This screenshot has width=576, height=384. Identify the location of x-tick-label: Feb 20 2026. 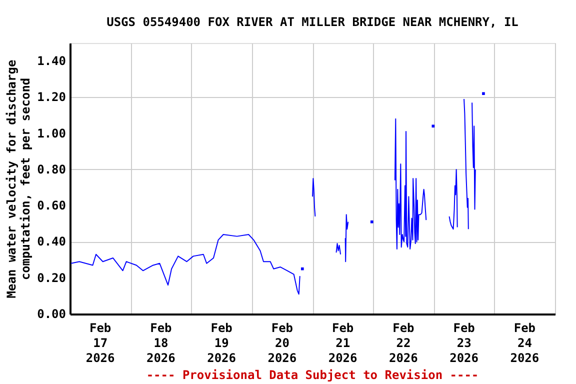
(282, 343).